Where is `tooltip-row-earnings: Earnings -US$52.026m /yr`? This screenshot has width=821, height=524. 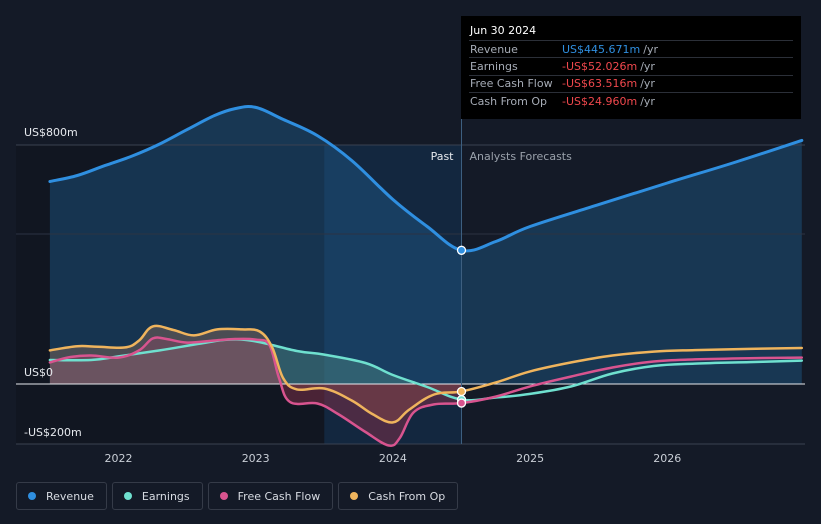
tooltip-row-earnings: Earnings -US$52.026m /yr is located at coordinates (631, 65).